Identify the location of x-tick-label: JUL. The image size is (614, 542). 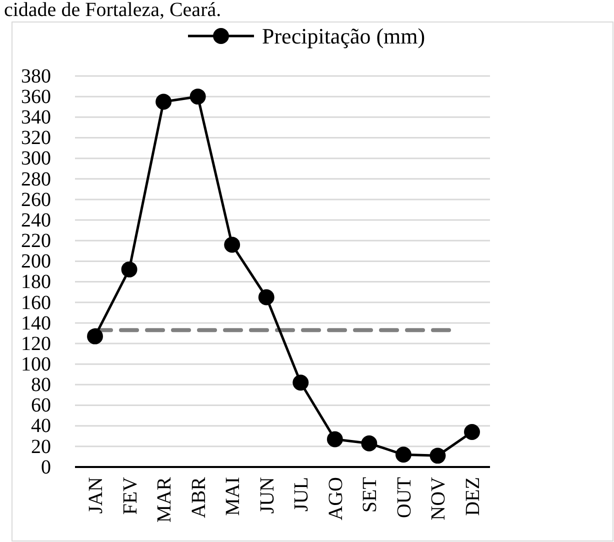
(301, 494).